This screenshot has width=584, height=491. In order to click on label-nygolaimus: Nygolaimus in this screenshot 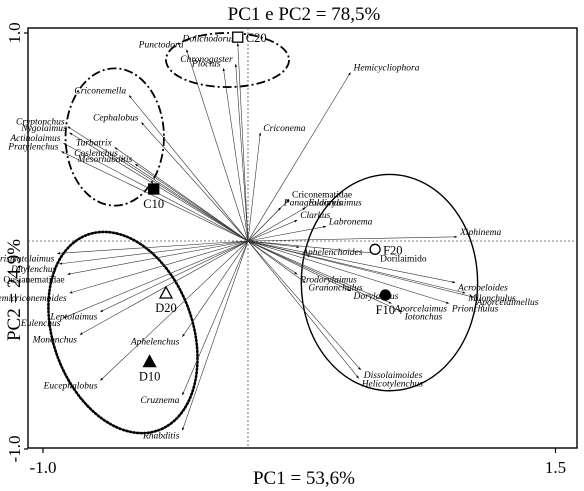, I will do `click(43, 129)`.